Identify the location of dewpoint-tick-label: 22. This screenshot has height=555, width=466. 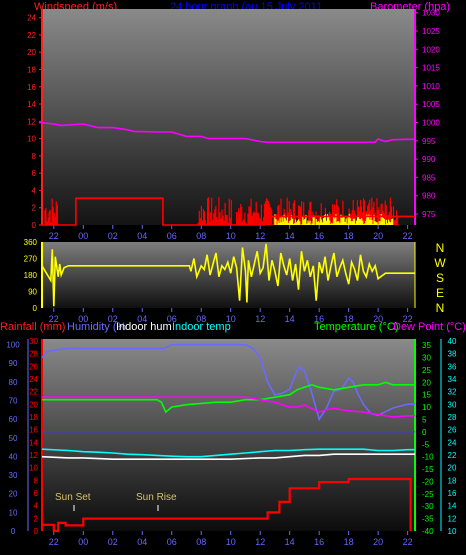
(452, 455).